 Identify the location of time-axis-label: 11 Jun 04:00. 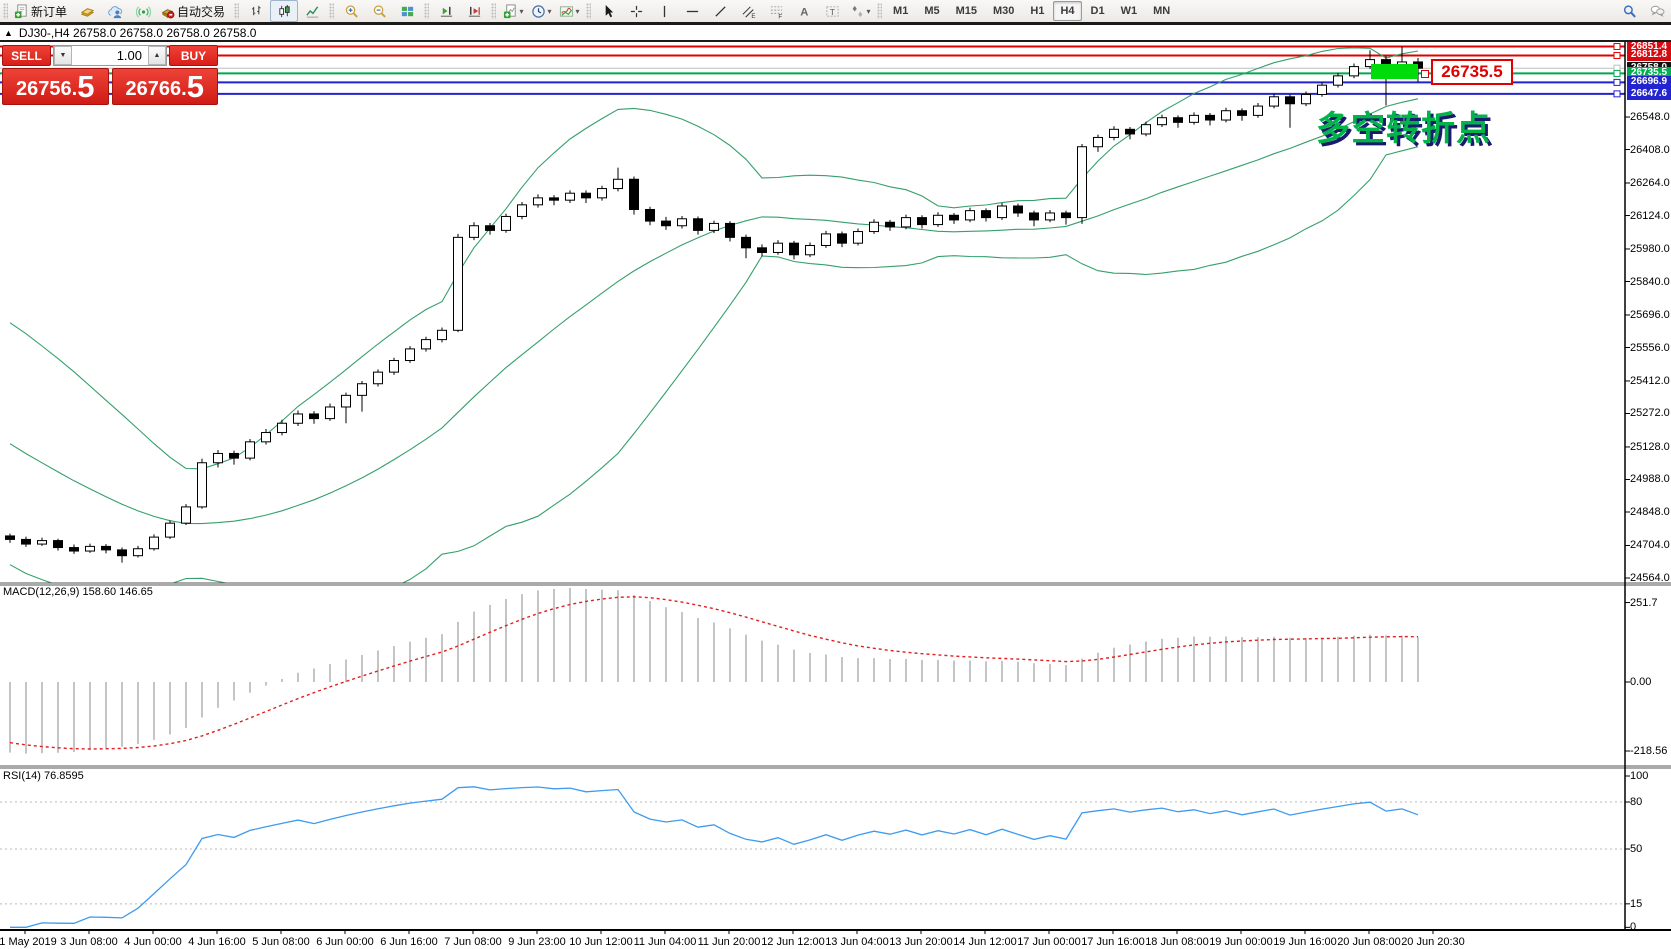
(665, 942).